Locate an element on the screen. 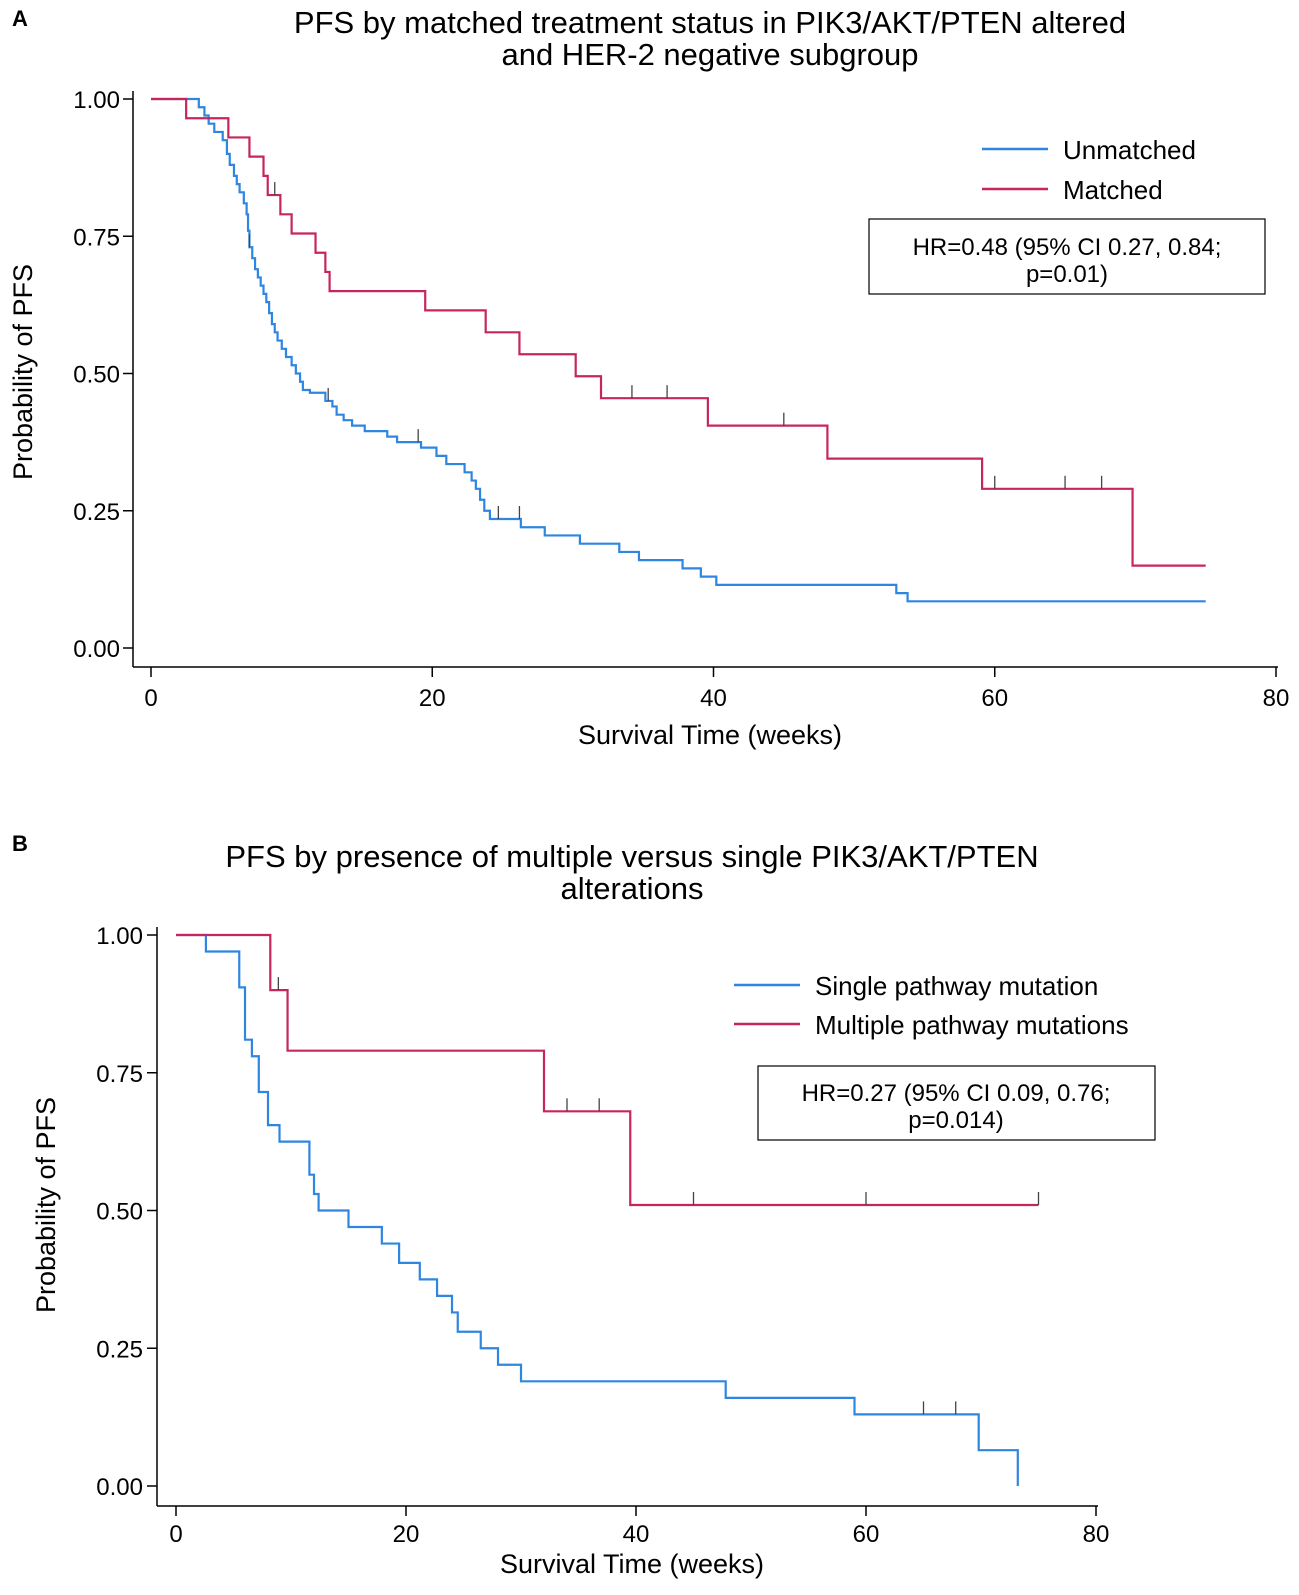 The image size is (1299, 1595). chart-b-x-tick-label: 60 is located at coordinates (866, 1534).